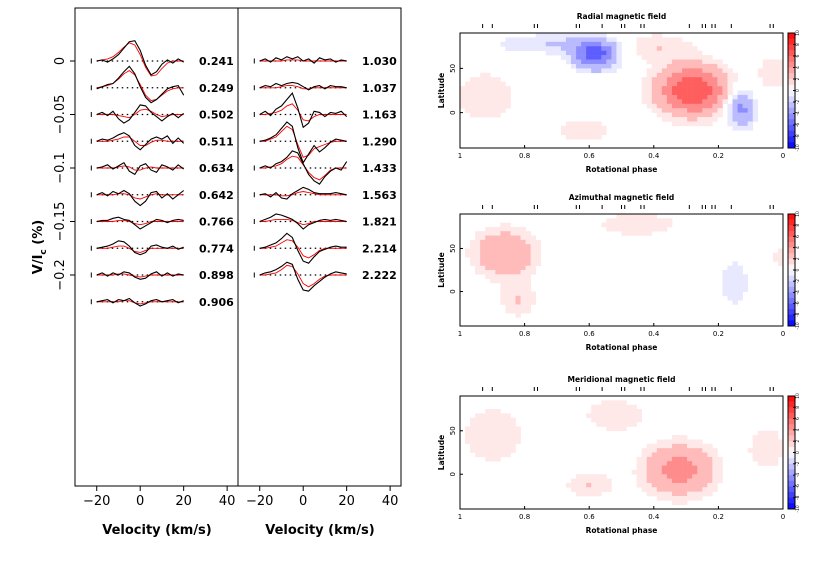 The height and width of the screenshot is (587, 830). What do you see at coordinates (621, 90) in the screenshot?
I see `map-frame` at bounding box center [621, 90].